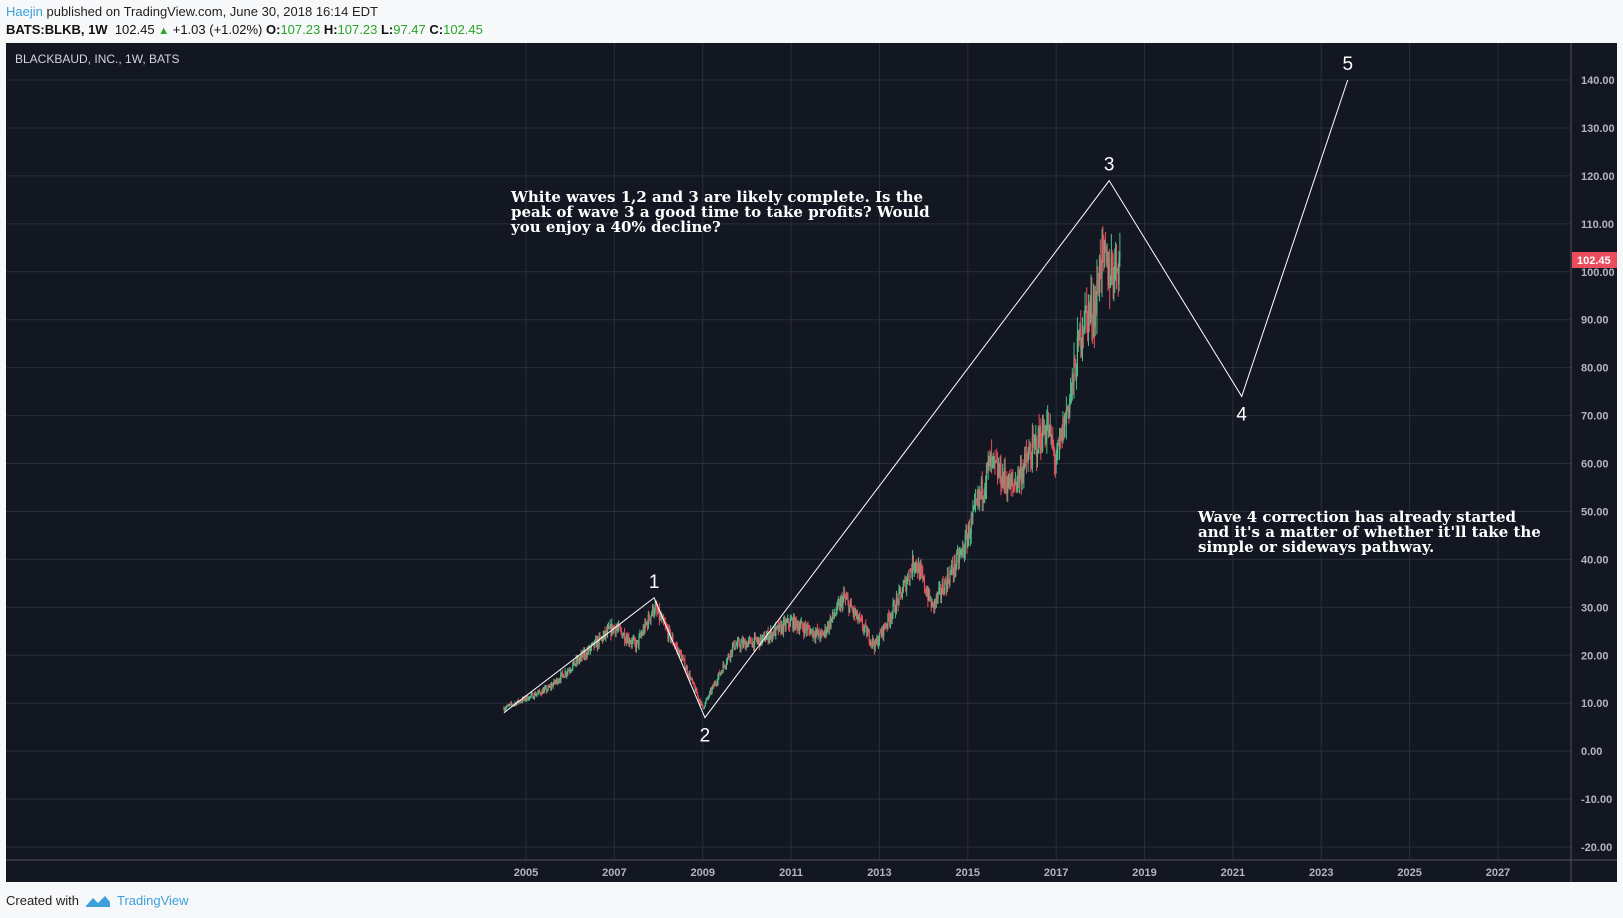  What do you see at coordinates (42, 900) in the screenshot?
I see `created-with-text: Created with` at bounding box center [42, 900].